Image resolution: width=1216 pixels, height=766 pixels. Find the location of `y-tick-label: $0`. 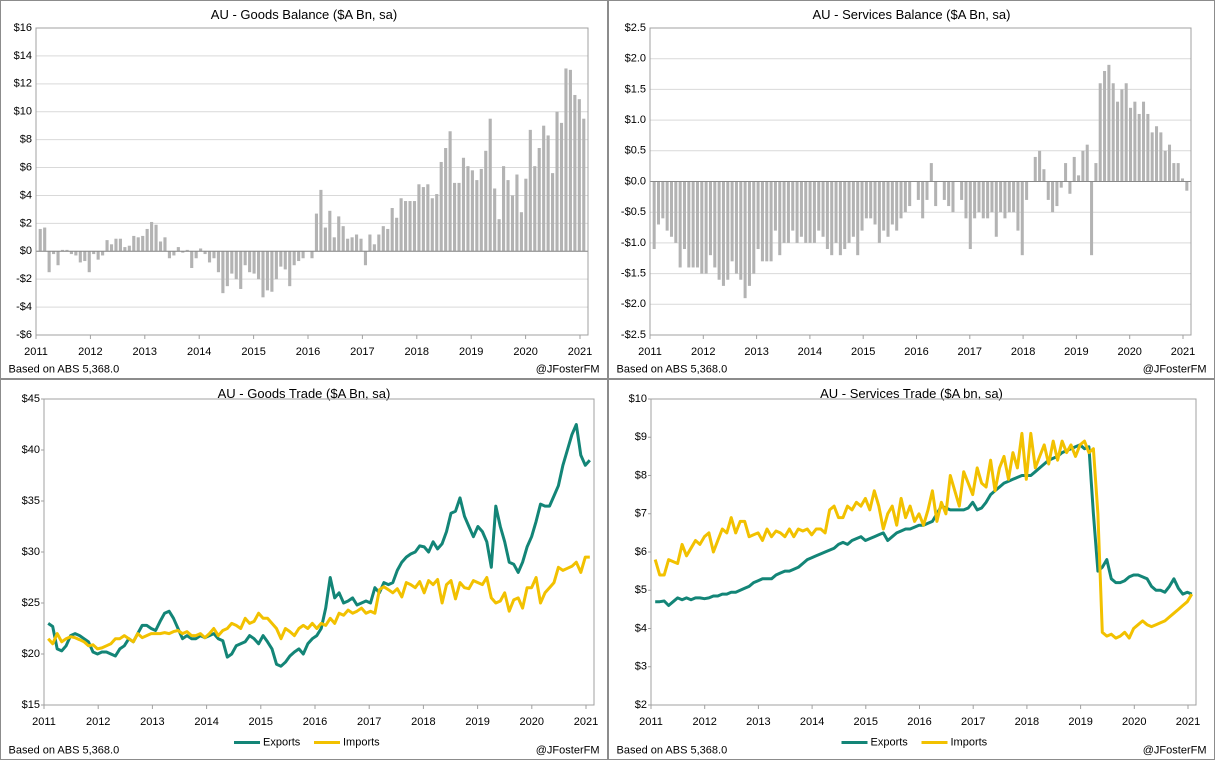

y-tick-label: $0 is located at coordinates (26, 251).